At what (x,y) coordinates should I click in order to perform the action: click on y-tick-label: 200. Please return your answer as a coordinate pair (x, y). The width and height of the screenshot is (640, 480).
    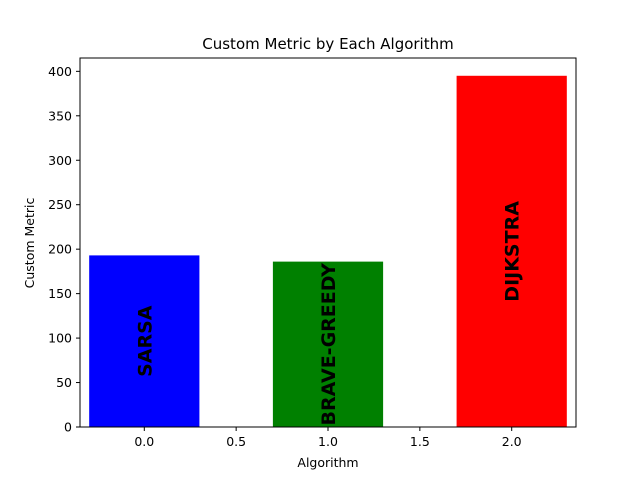
    Looking at the image, I should click on (60, 249).